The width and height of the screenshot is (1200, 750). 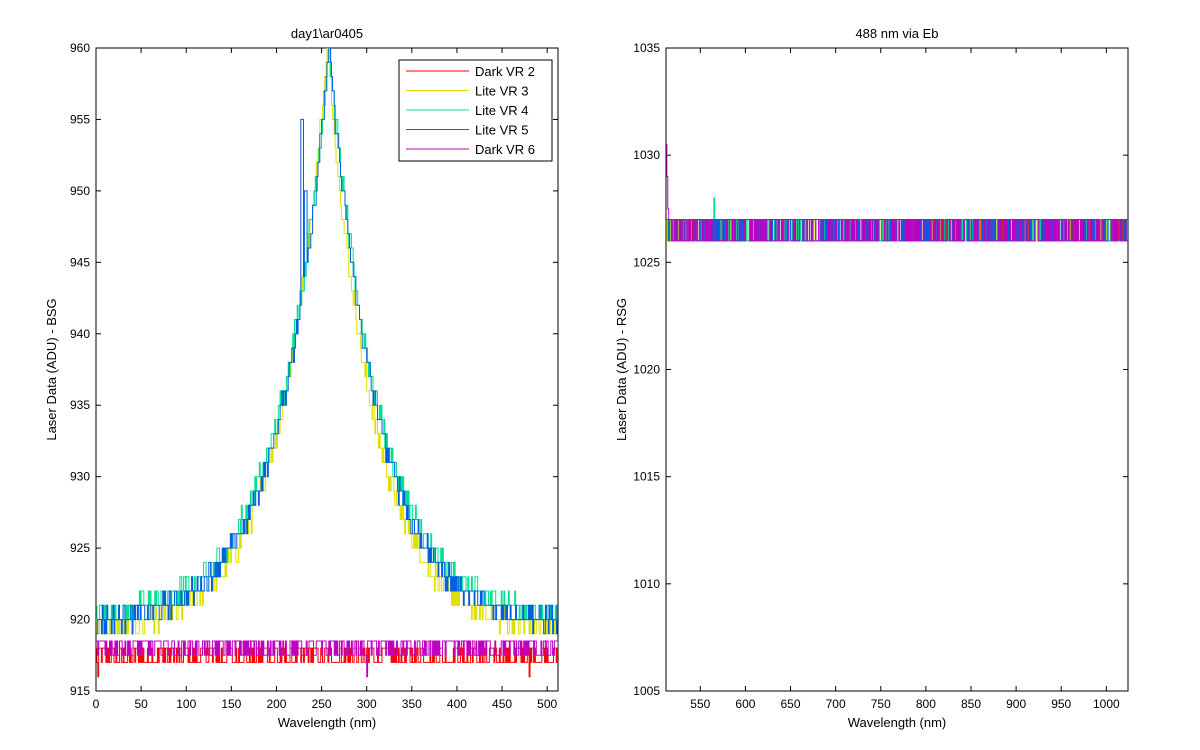 I want to click on x-tick-label: 150, so click(x=231, y=704).